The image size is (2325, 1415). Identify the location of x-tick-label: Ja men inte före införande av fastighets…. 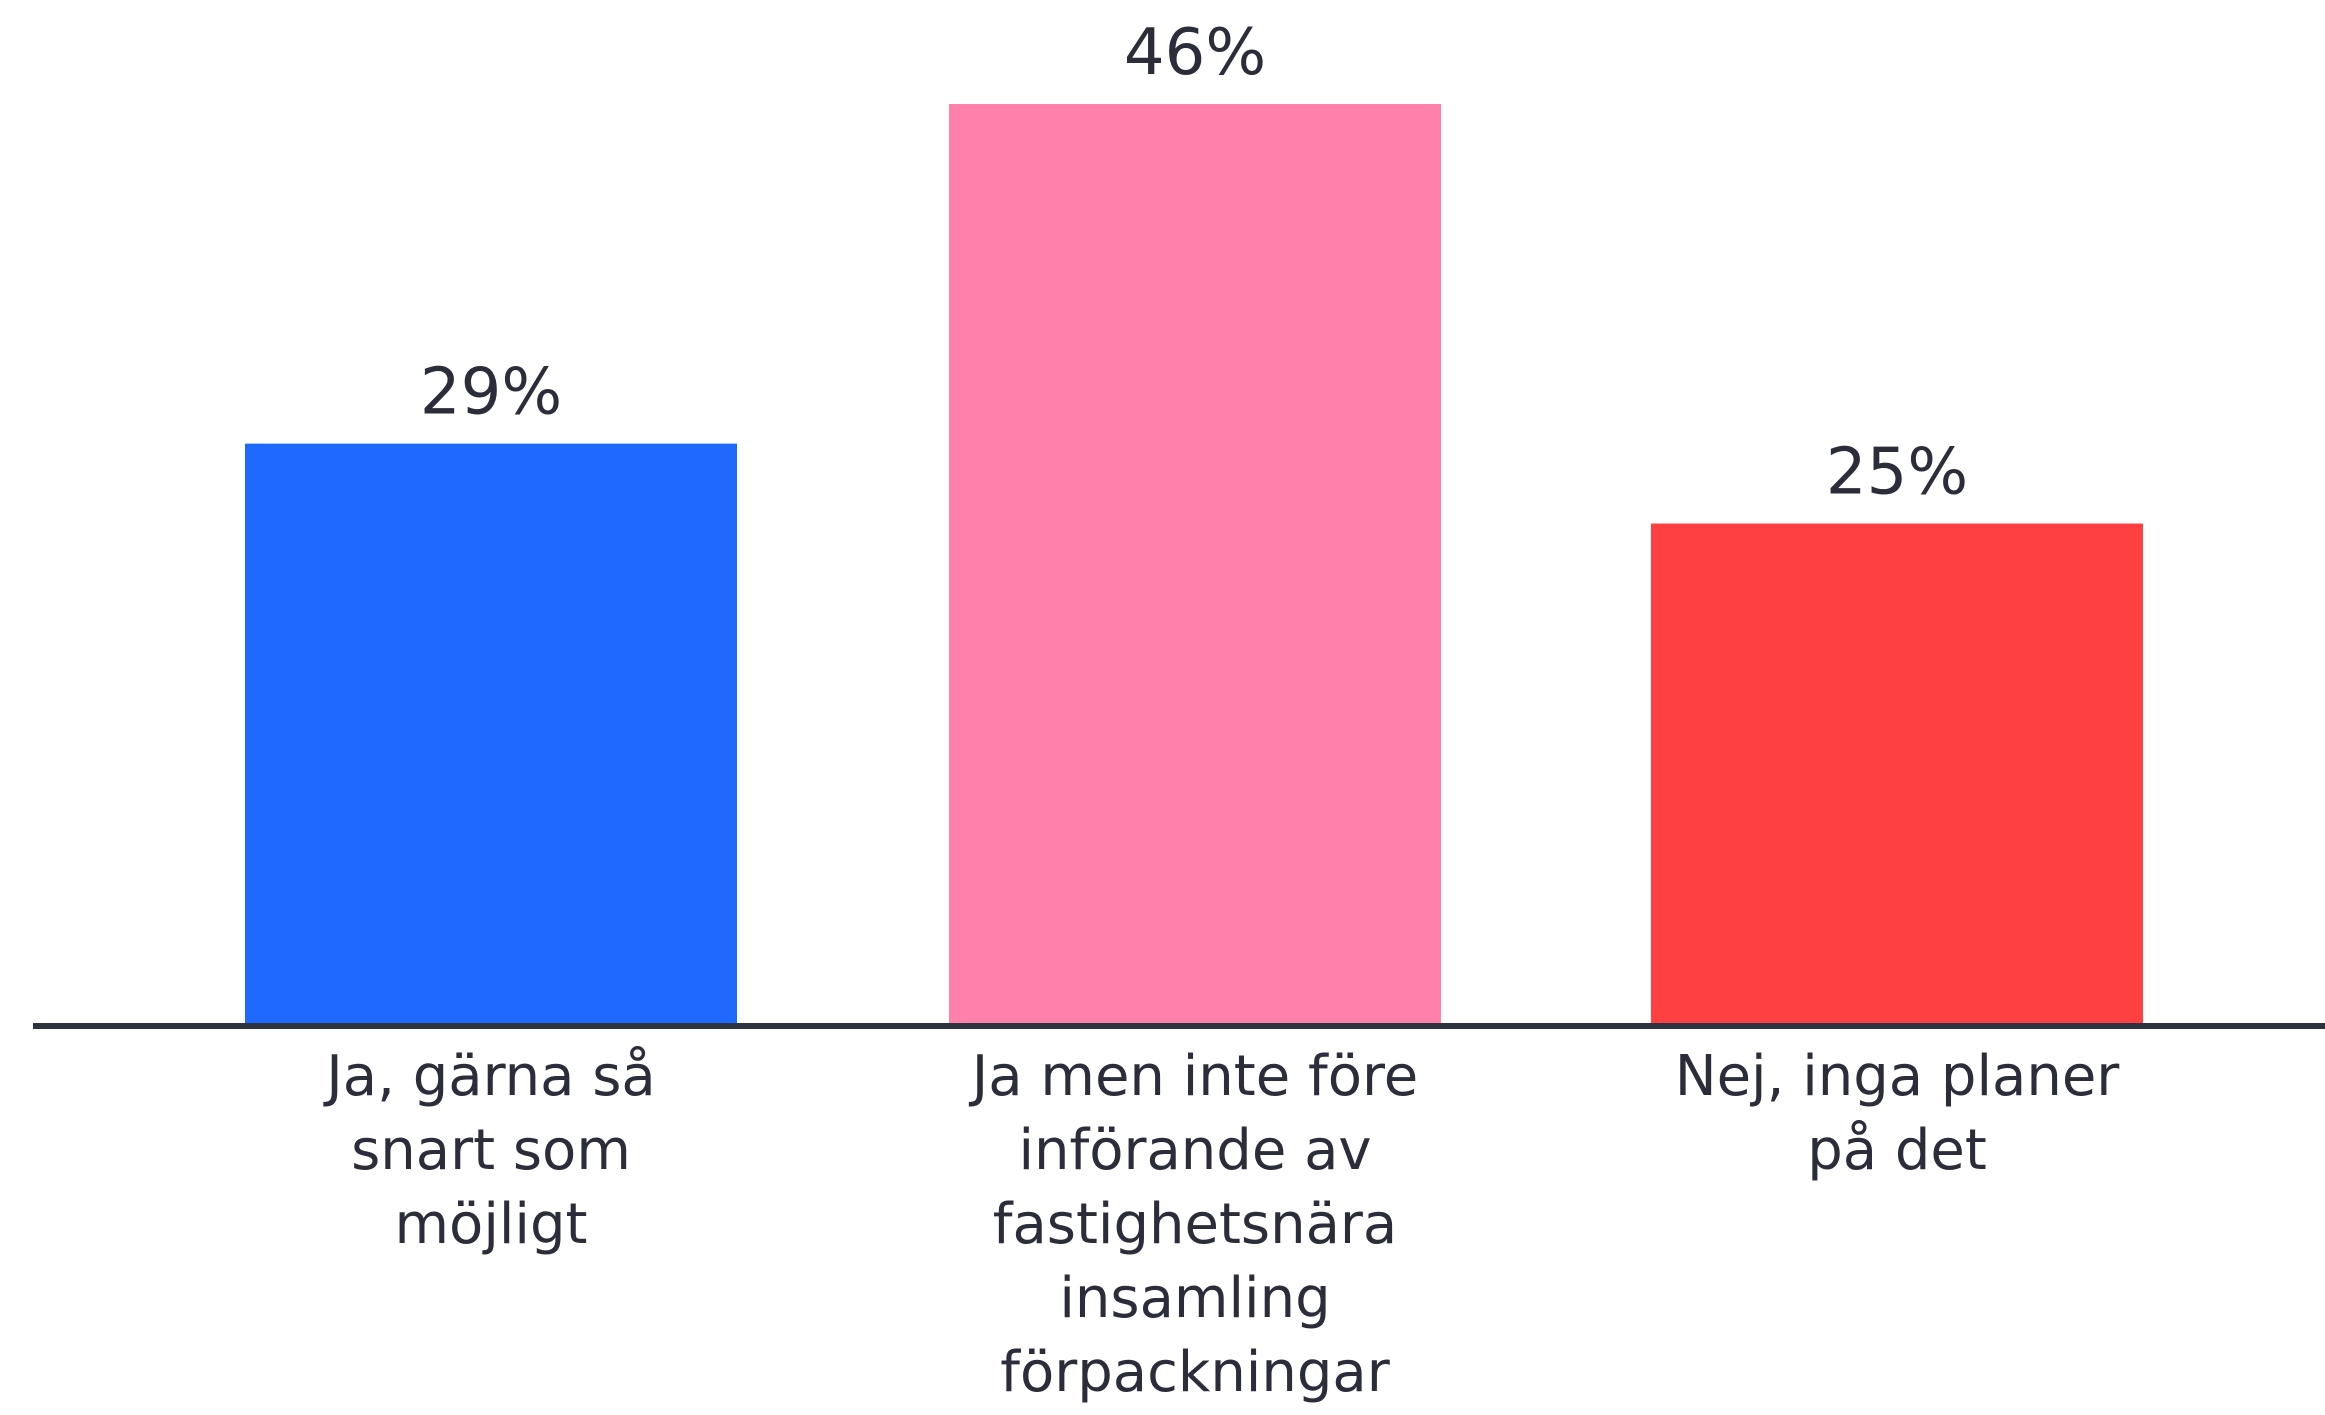
(1195, 1224).